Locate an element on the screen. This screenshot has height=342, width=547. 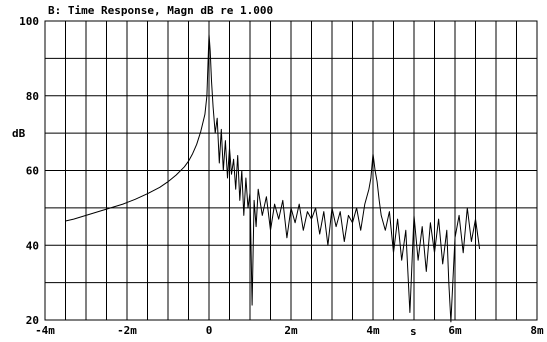
x-unit-label: s is located at coordinates (413, 331).